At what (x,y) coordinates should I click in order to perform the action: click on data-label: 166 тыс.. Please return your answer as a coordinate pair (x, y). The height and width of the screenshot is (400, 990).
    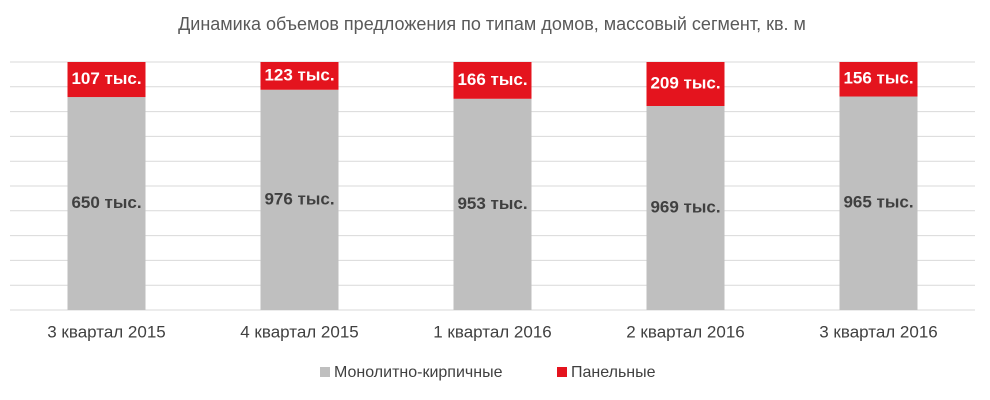
    Looking at the image, I should click on (492, 79).